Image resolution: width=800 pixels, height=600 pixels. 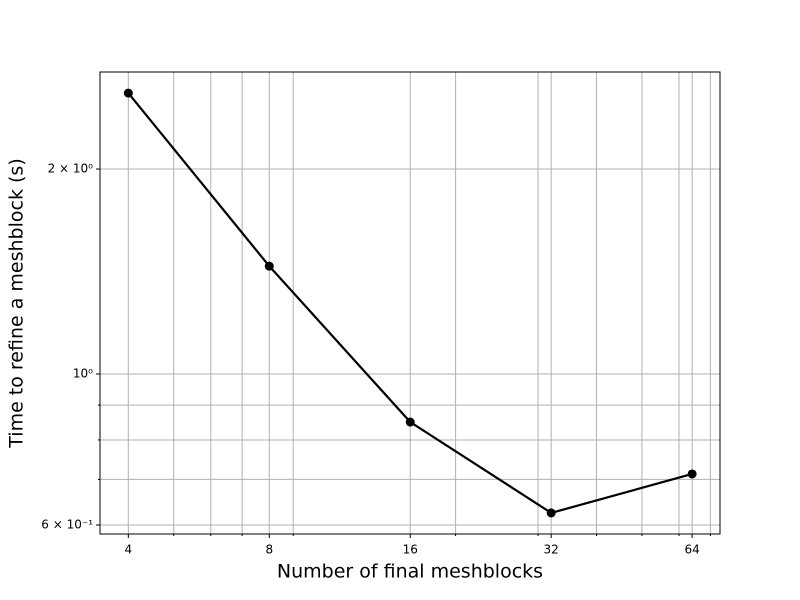 I want to click on x-tick-label: 8, so click(x=269, y=550).